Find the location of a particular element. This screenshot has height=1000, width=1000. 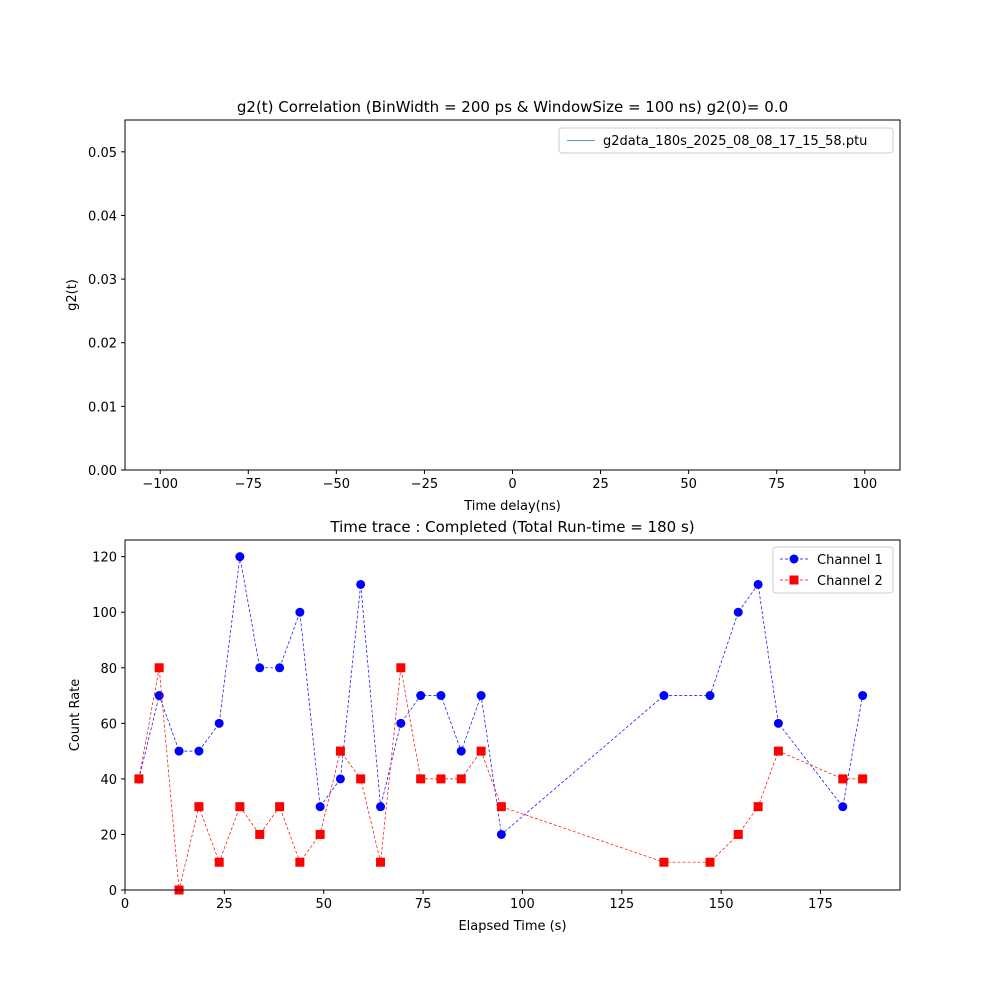

time-trace-legend: Channel 1 Channel 2 is located at coordinates (833, 570).